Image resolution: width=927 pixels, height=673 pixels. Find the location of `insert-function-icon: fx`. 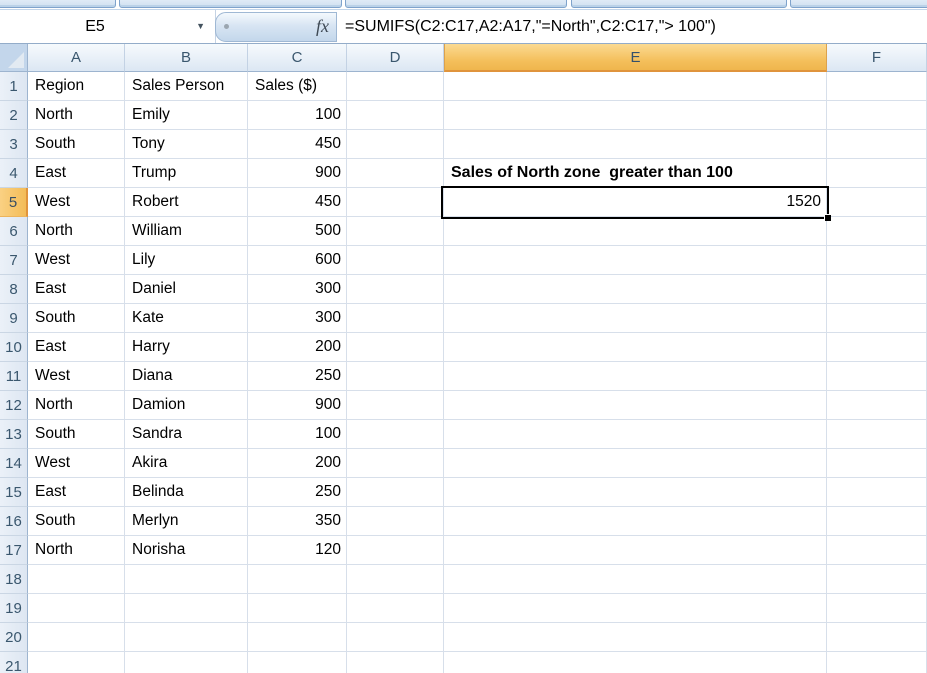

insert-function-icon: fx is located at coordinates (322, 26).